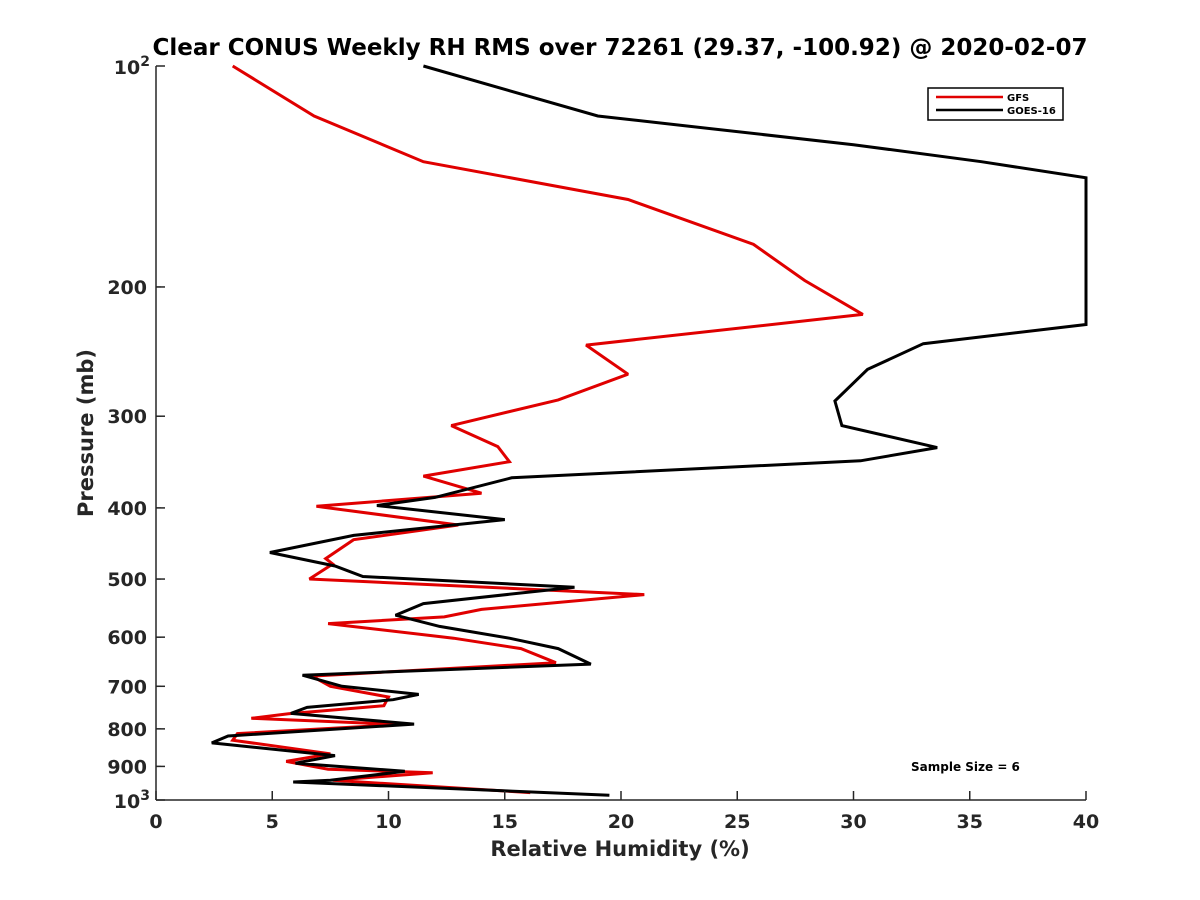  What do you see at coordinates (86, 433) in the screenshot?
I see `y-axis-title: Pressure (mb)` at bounding box center [86, 433].